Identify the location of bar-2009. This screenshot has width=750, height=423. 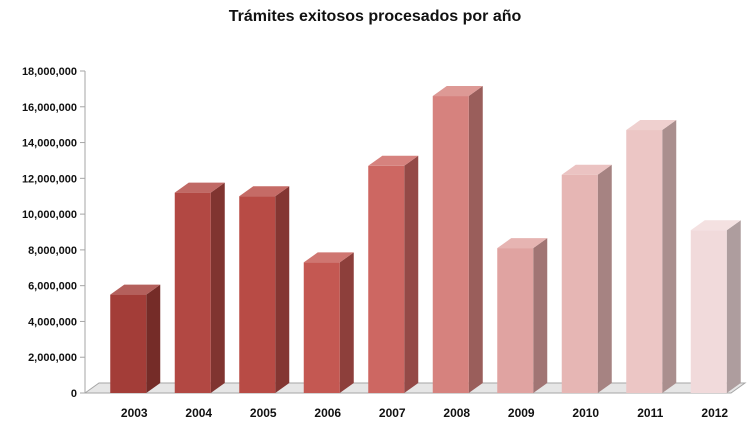
(522, 315).